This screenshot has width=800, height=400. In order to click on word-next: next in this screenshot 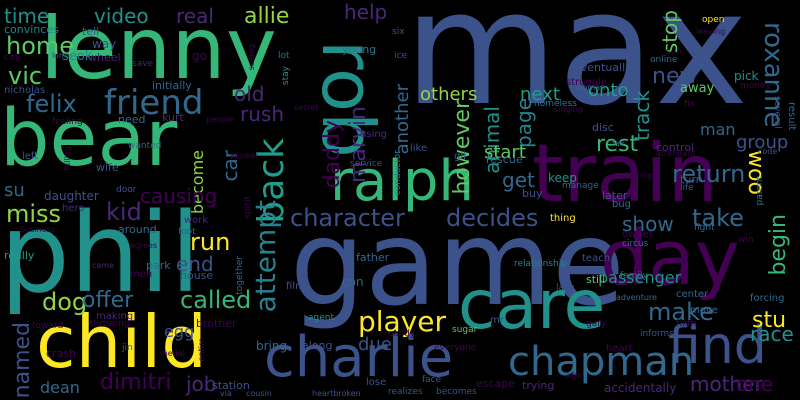, I will do `click(540, 94)`.